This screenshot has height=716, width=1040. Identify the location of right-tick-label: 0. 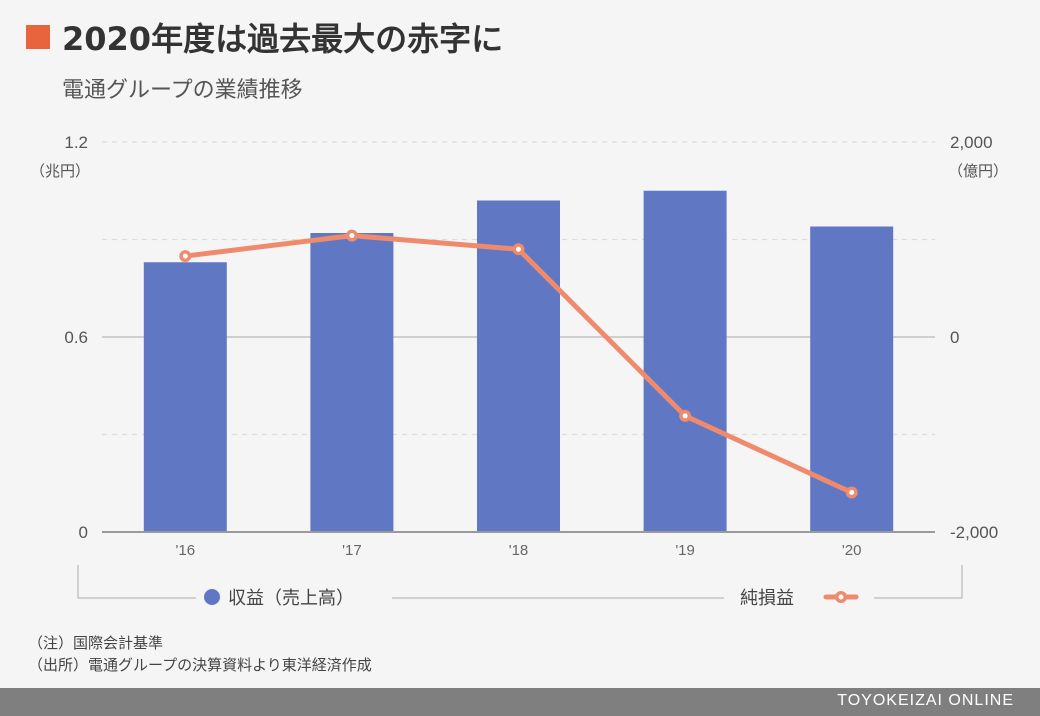
(954, 337).